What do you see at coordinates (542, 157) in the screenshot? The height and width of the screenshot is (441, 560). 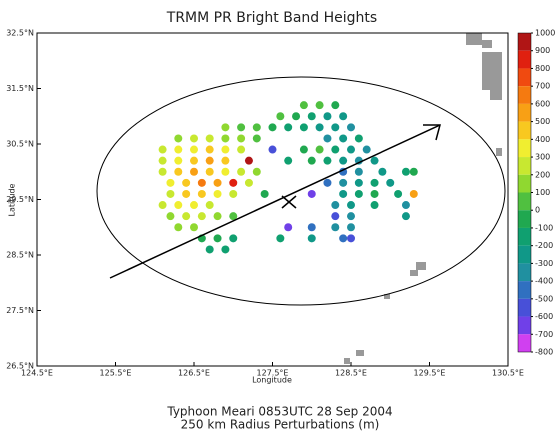 I see `colorbar-tick-label: 300` at bounding box center [542, 157].